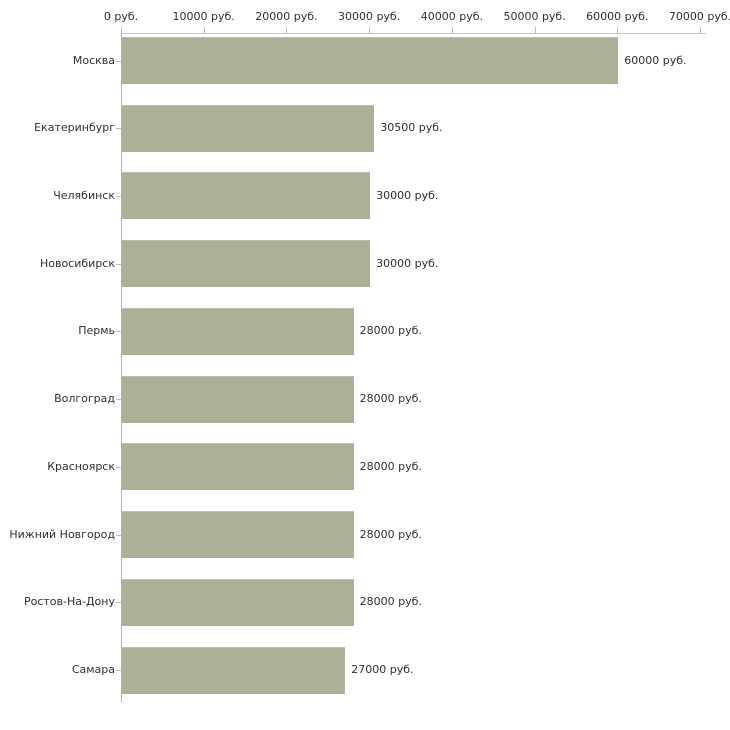 This screenshot has width=730, height=730. What do you see at coordinates (93, 60) in the screenshot?
I see `category-label: Москва` at bounding box center [93, 60].